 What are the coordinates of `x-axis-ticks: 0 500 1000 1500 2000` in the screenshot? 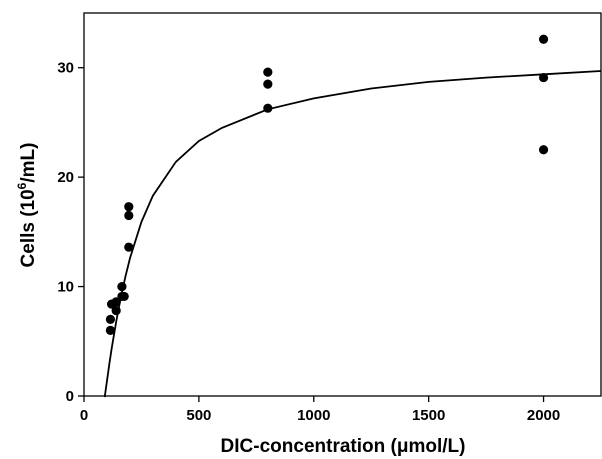 It's located at (320, 410).